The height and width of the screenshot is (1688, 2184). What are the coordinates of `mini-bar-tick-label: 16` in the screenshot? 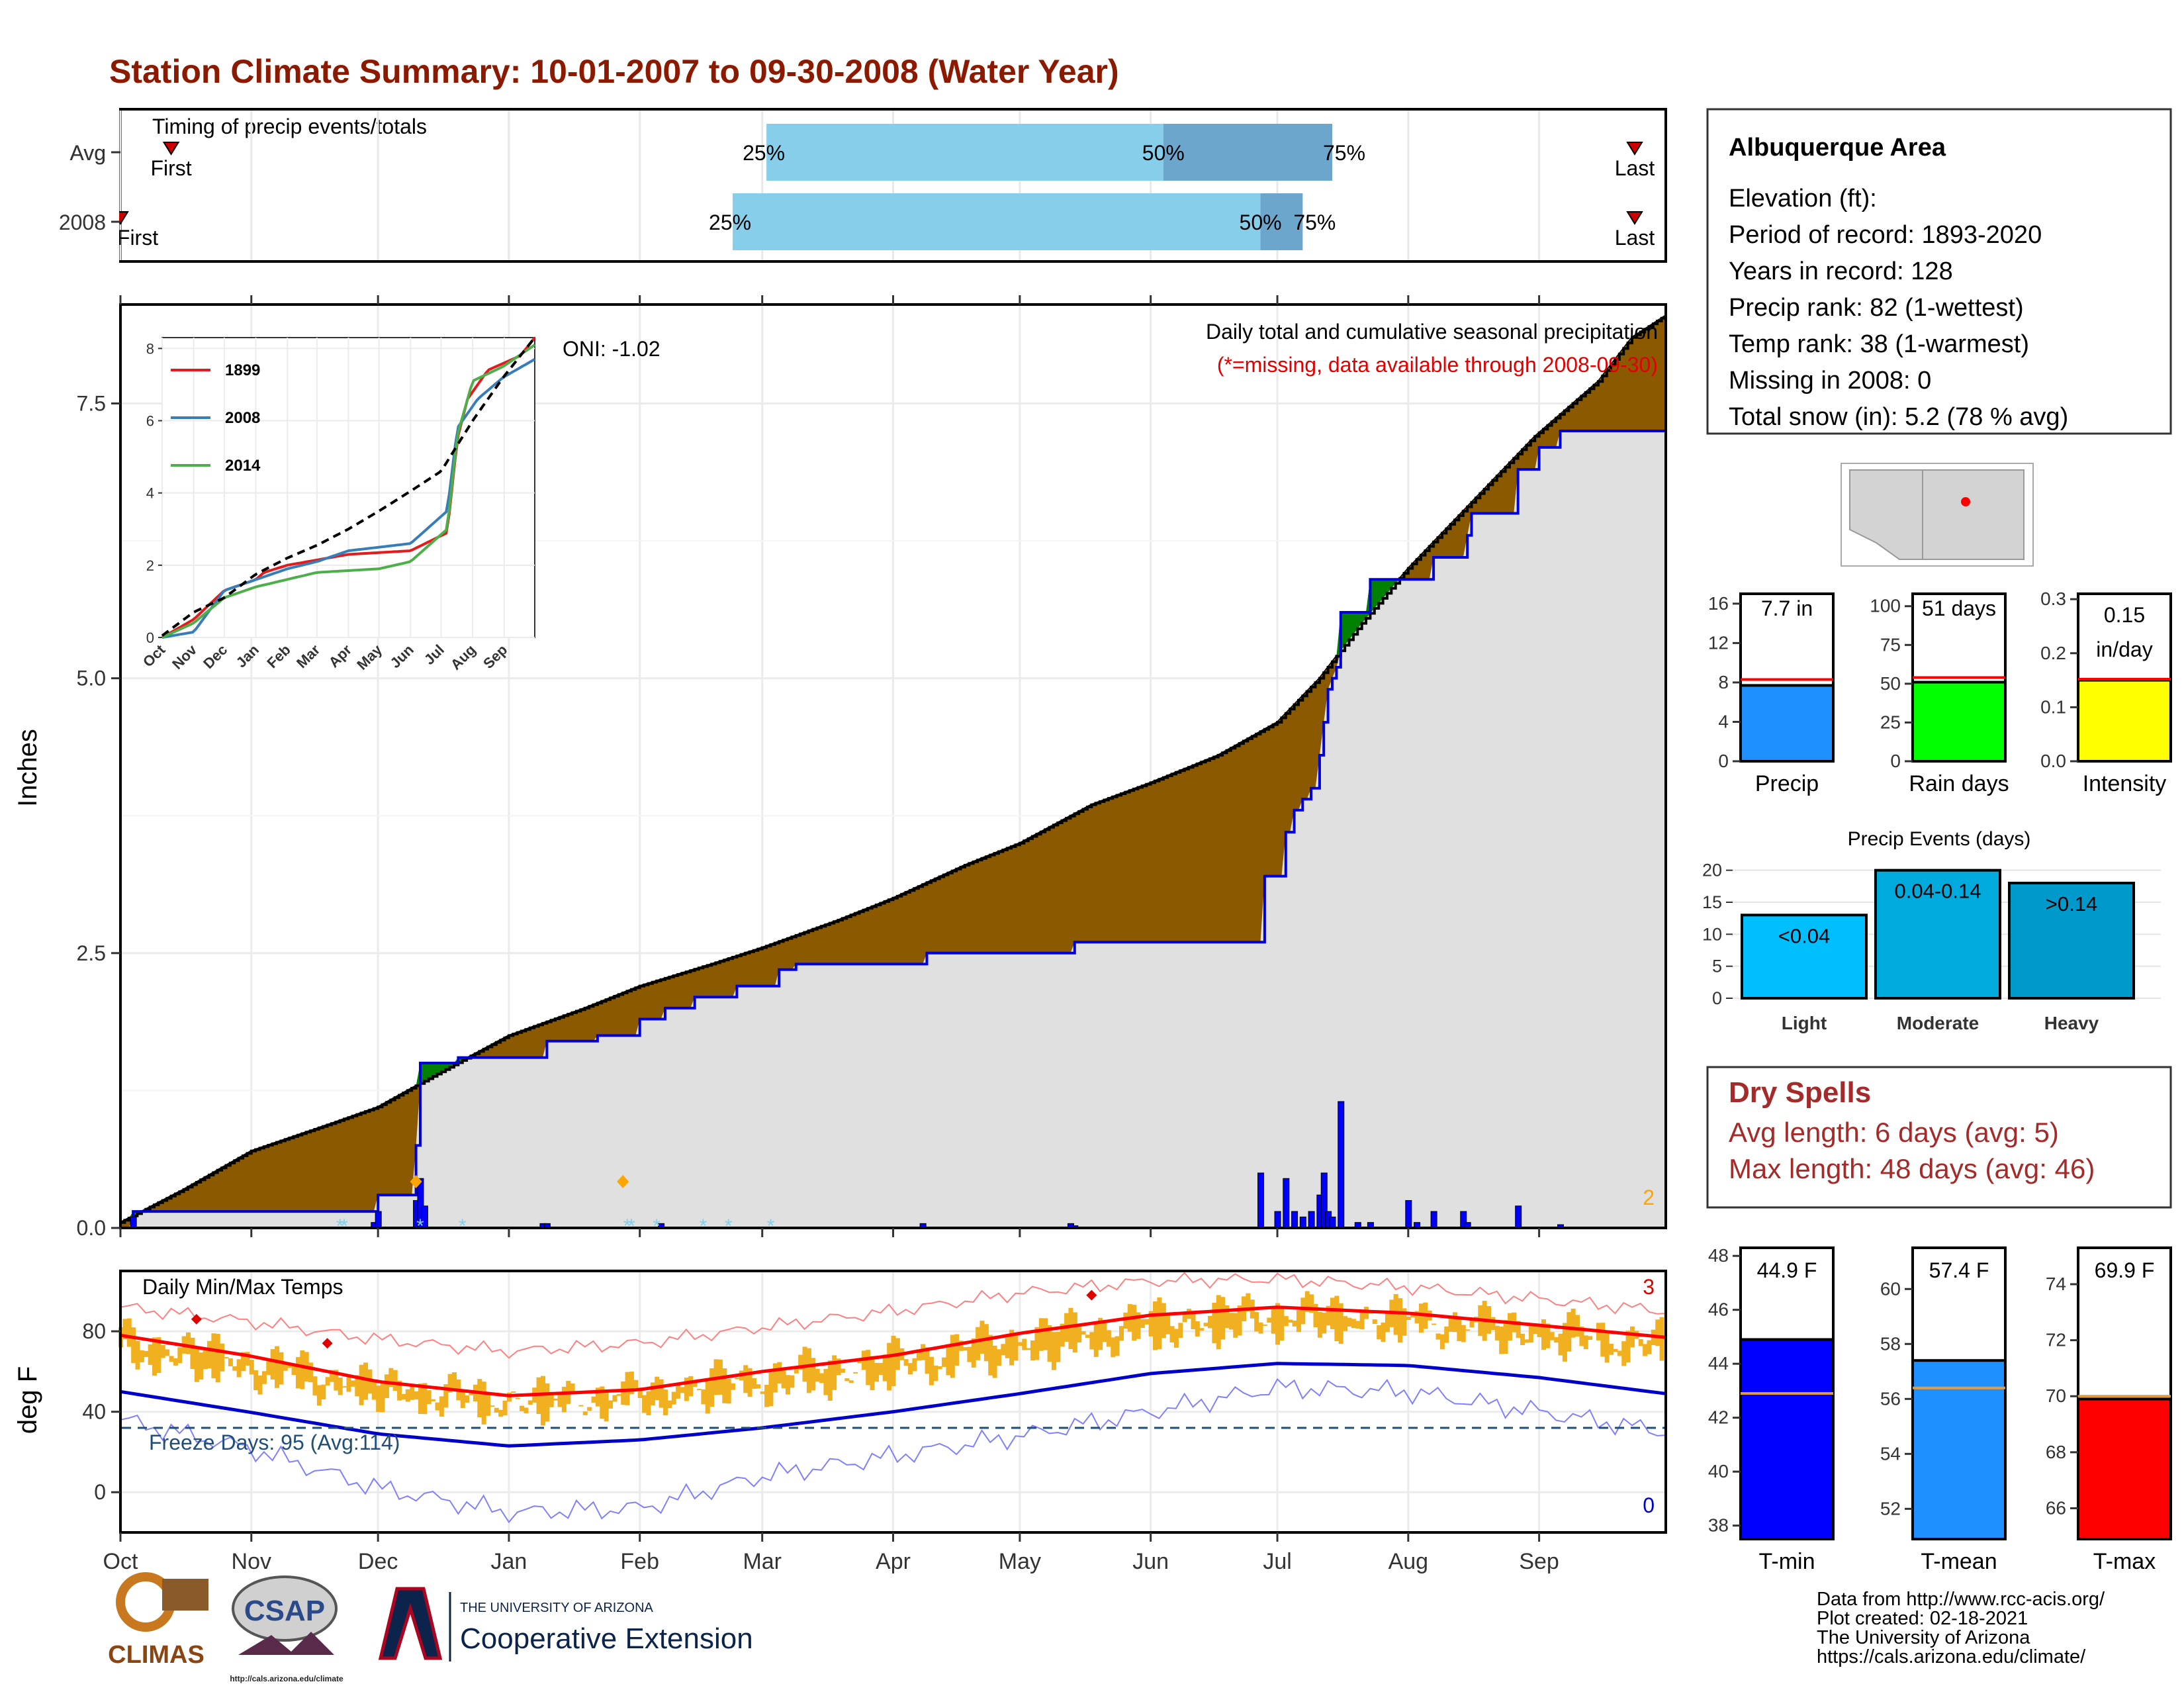 It's located at (1718, 603).